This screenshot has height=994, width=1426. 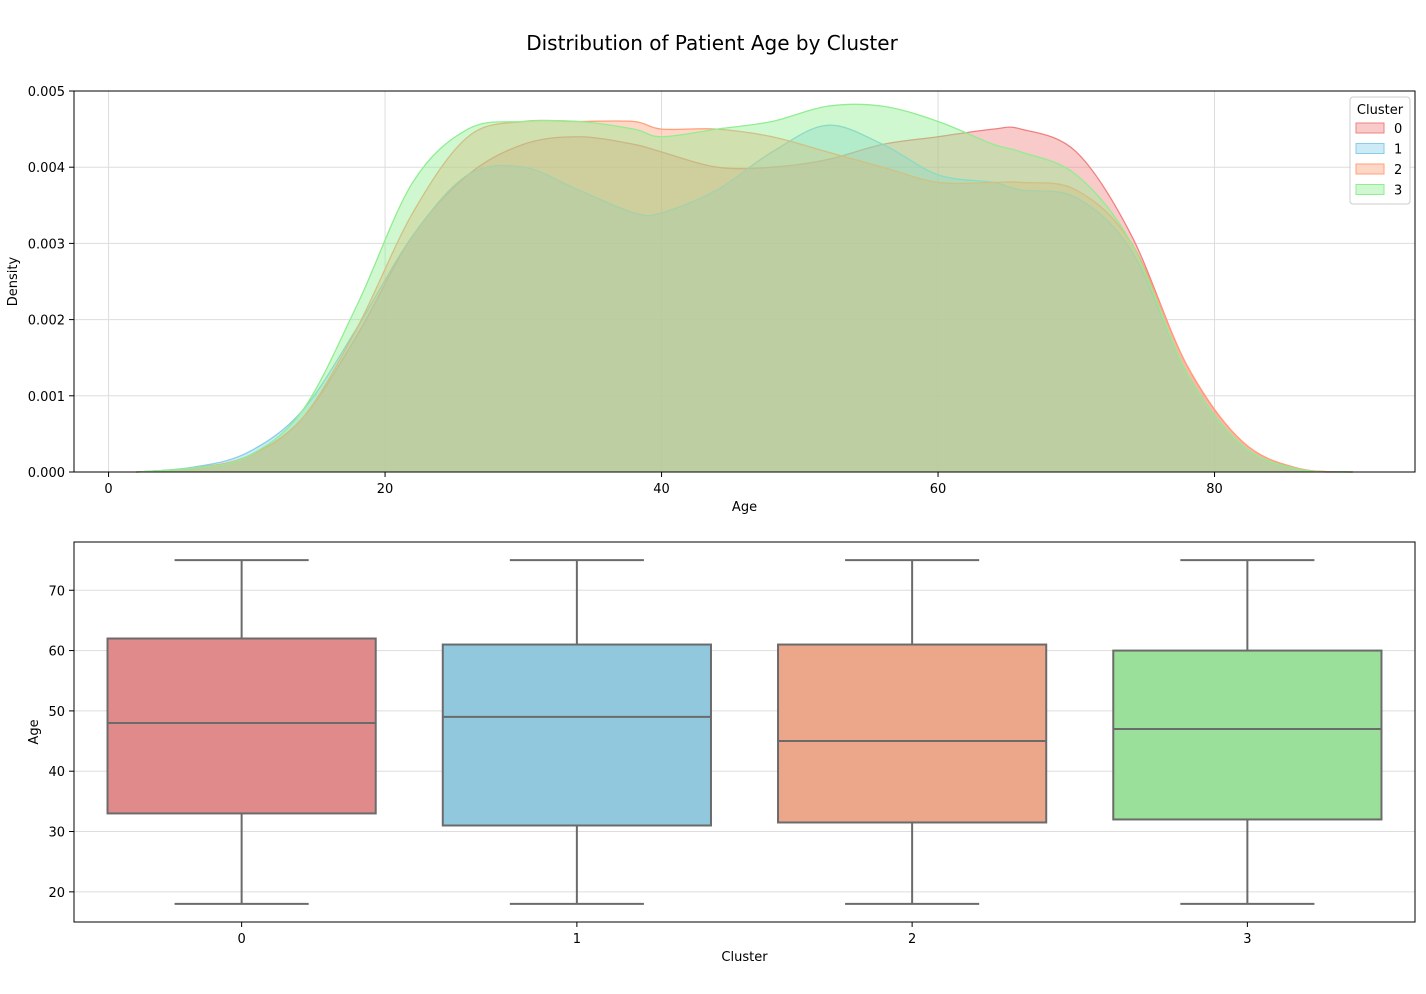 I want to click on kde-y-tick-label: 0.000, so click(x=46, y=473).